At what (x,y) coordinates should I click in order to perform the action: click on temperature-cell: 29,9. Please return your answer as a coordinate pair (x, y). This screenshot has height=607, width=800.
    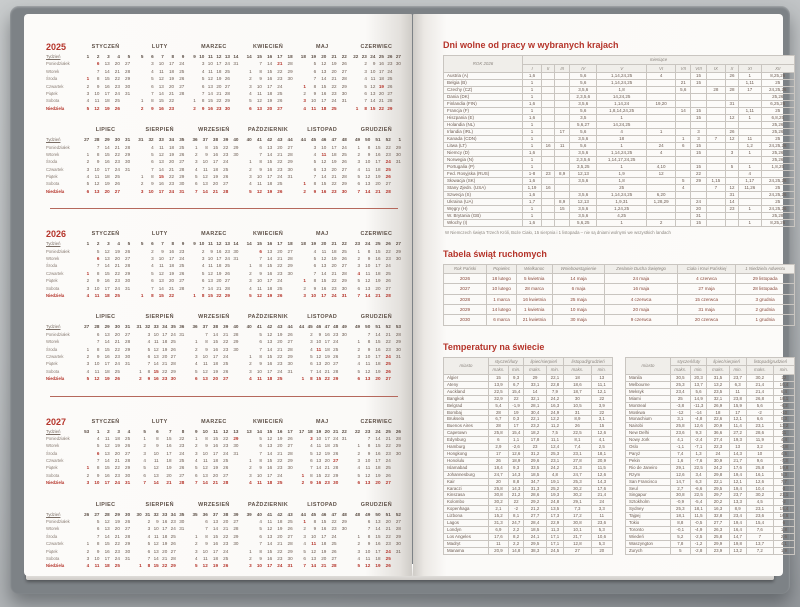
    Looking at the image, I should click on (718, 543).